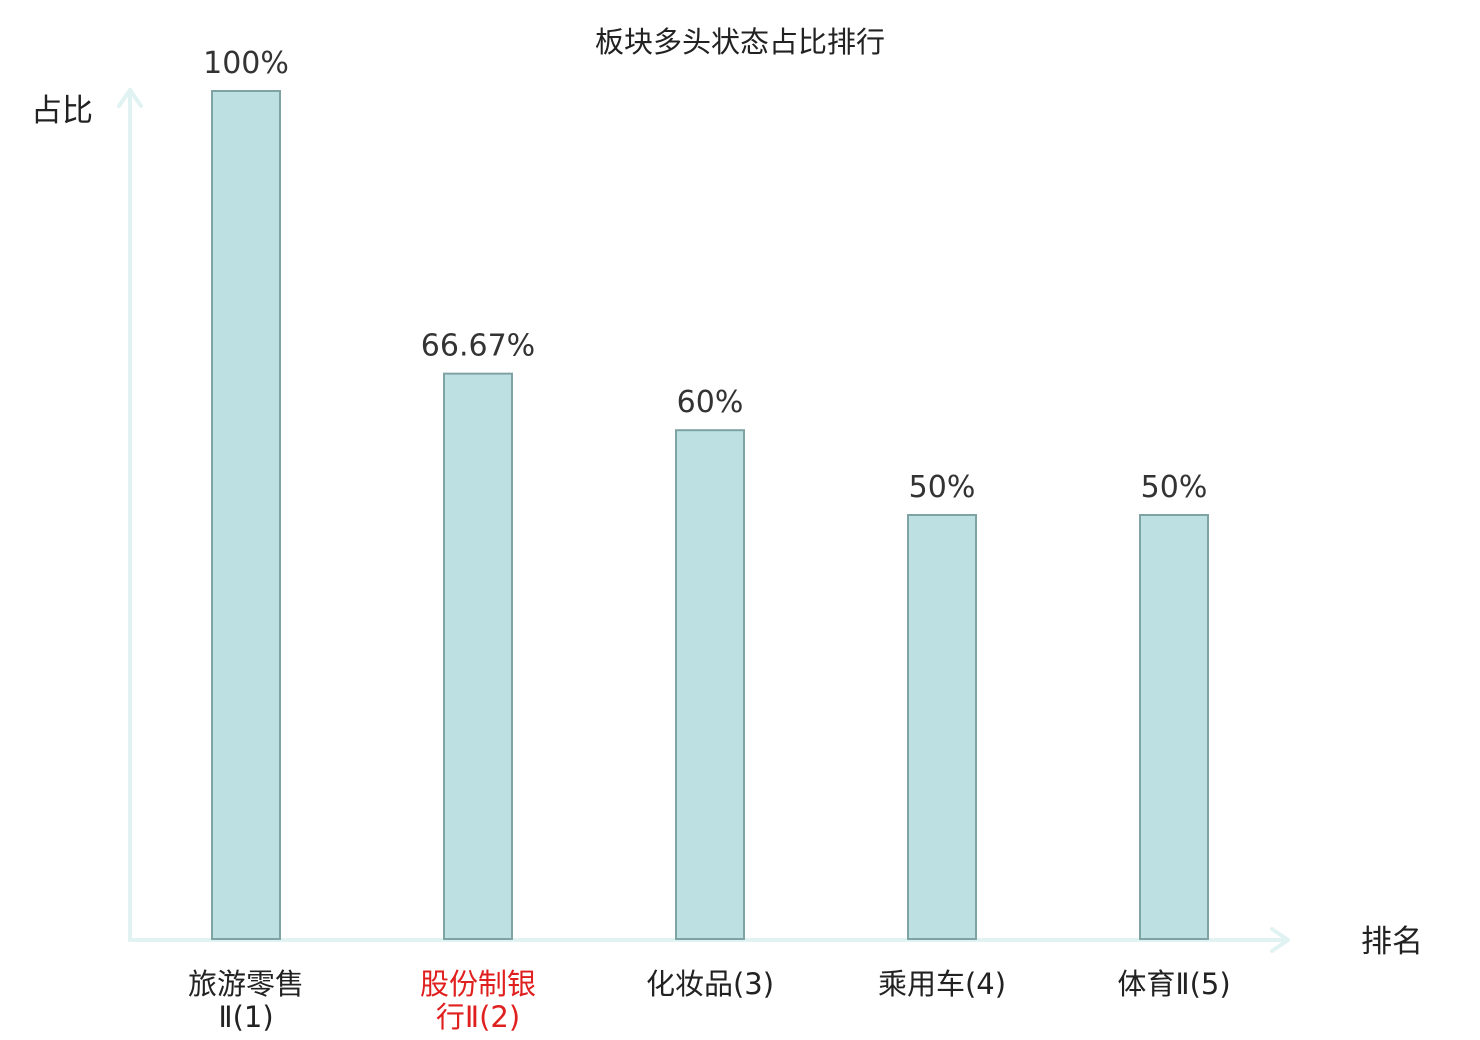 The height and width of the screenshot is (1040, 1480). I want to click on y-axis: 占比, so click(87, 515).